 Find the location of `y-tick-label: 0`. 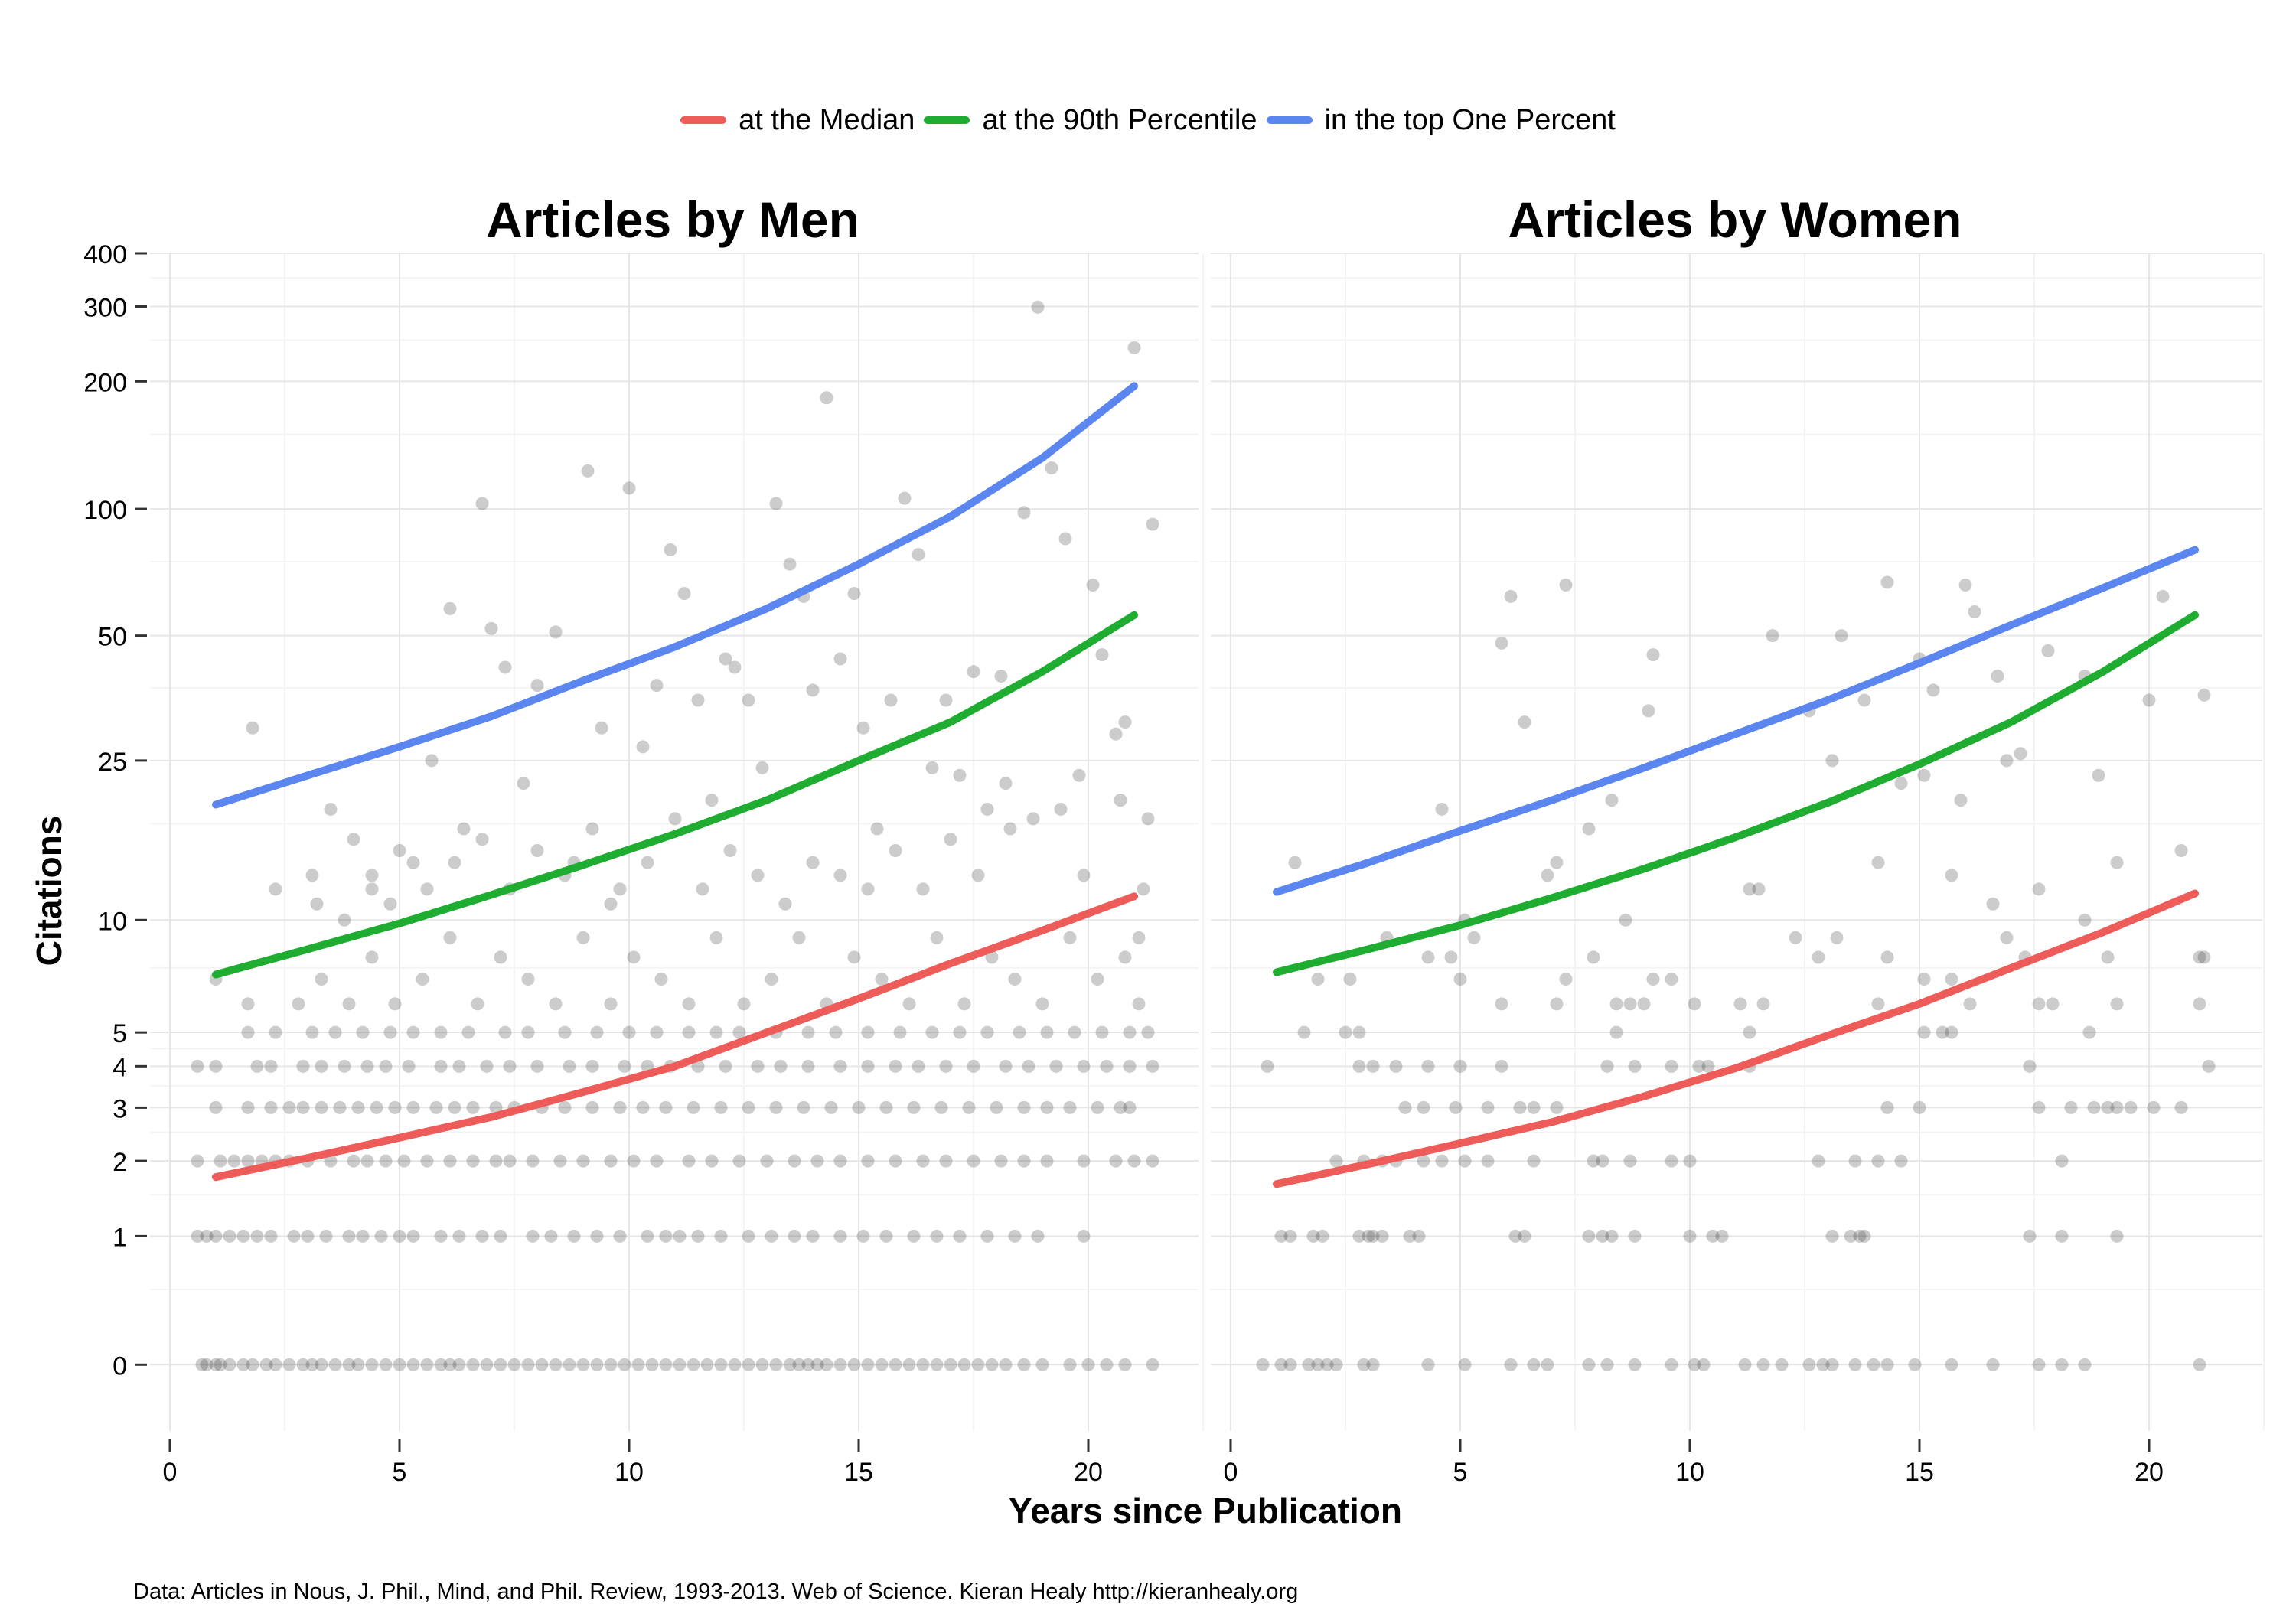

y-tick-label: 0 is located at coordinates (120, 1365).